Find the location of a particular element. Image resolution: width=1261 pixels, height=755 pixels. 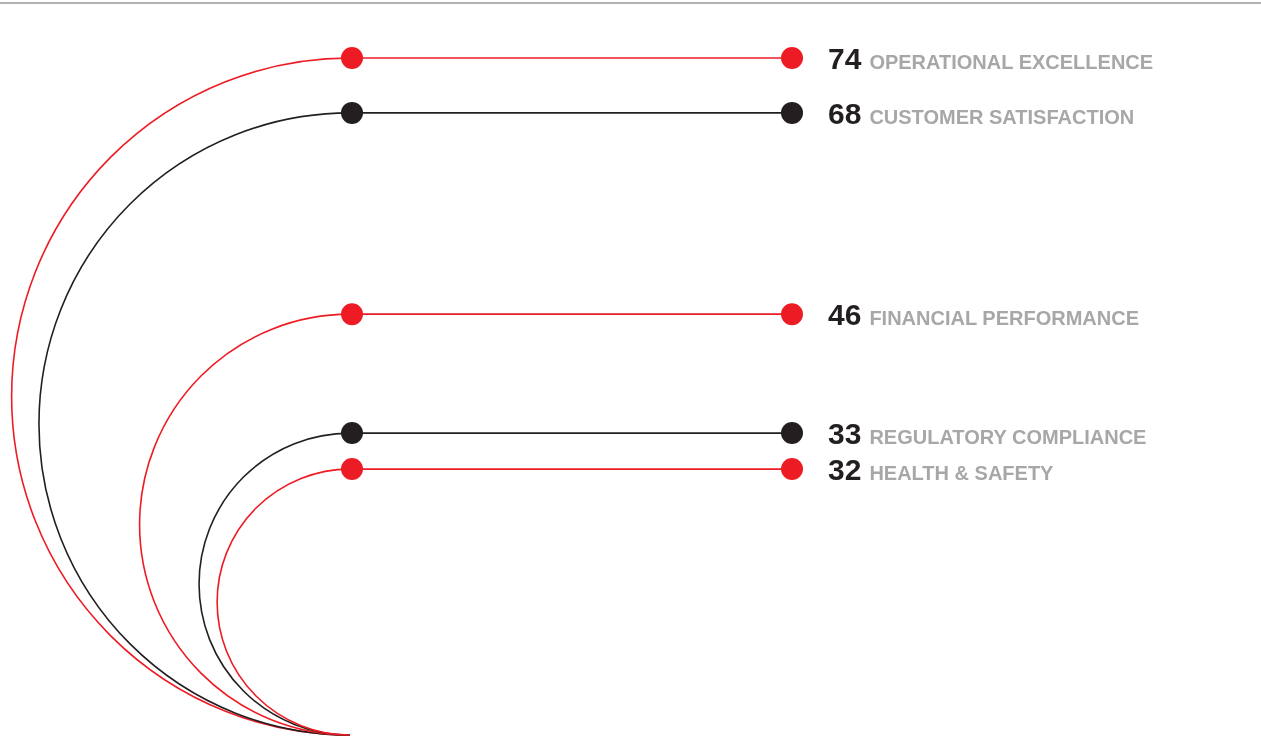

data-label: 32 is located at coordinates (845, 470).